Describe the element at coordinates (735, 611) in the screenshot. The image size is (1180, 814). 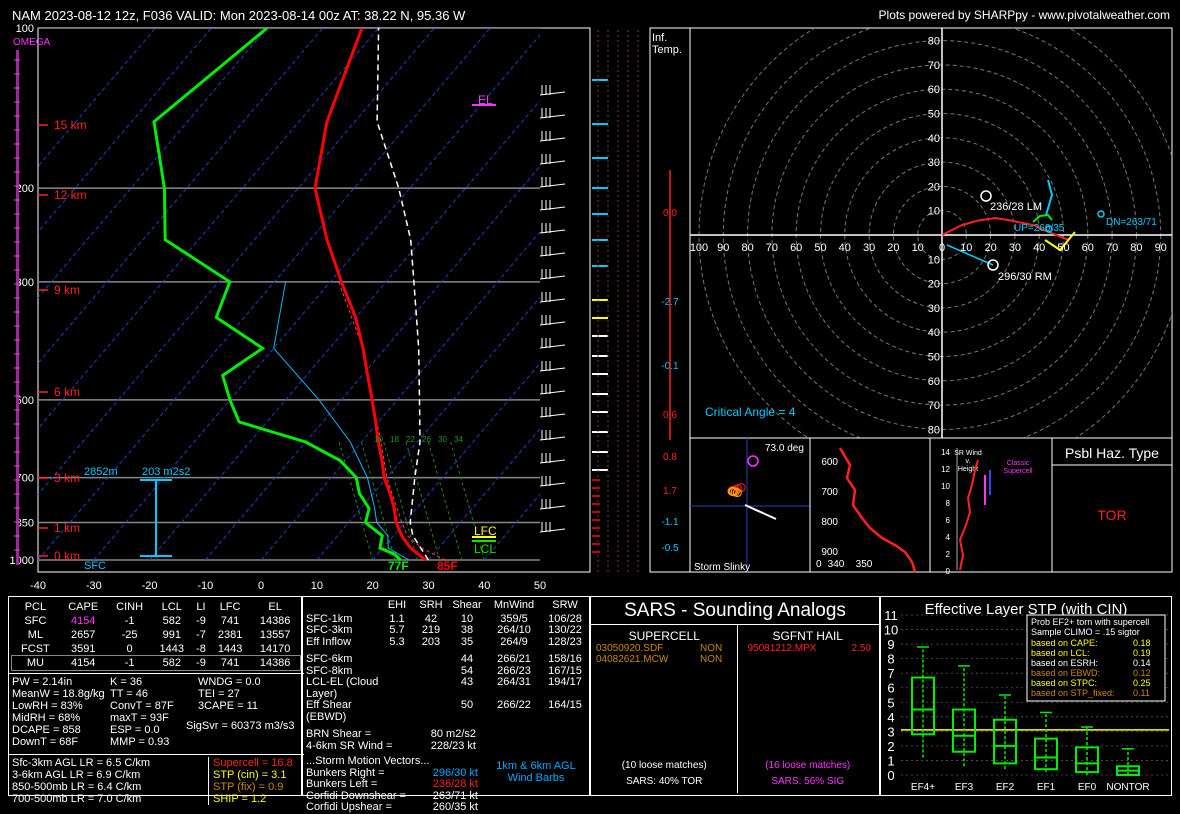
I see `sars-title: SARS - Sounding Analogs` at that location.